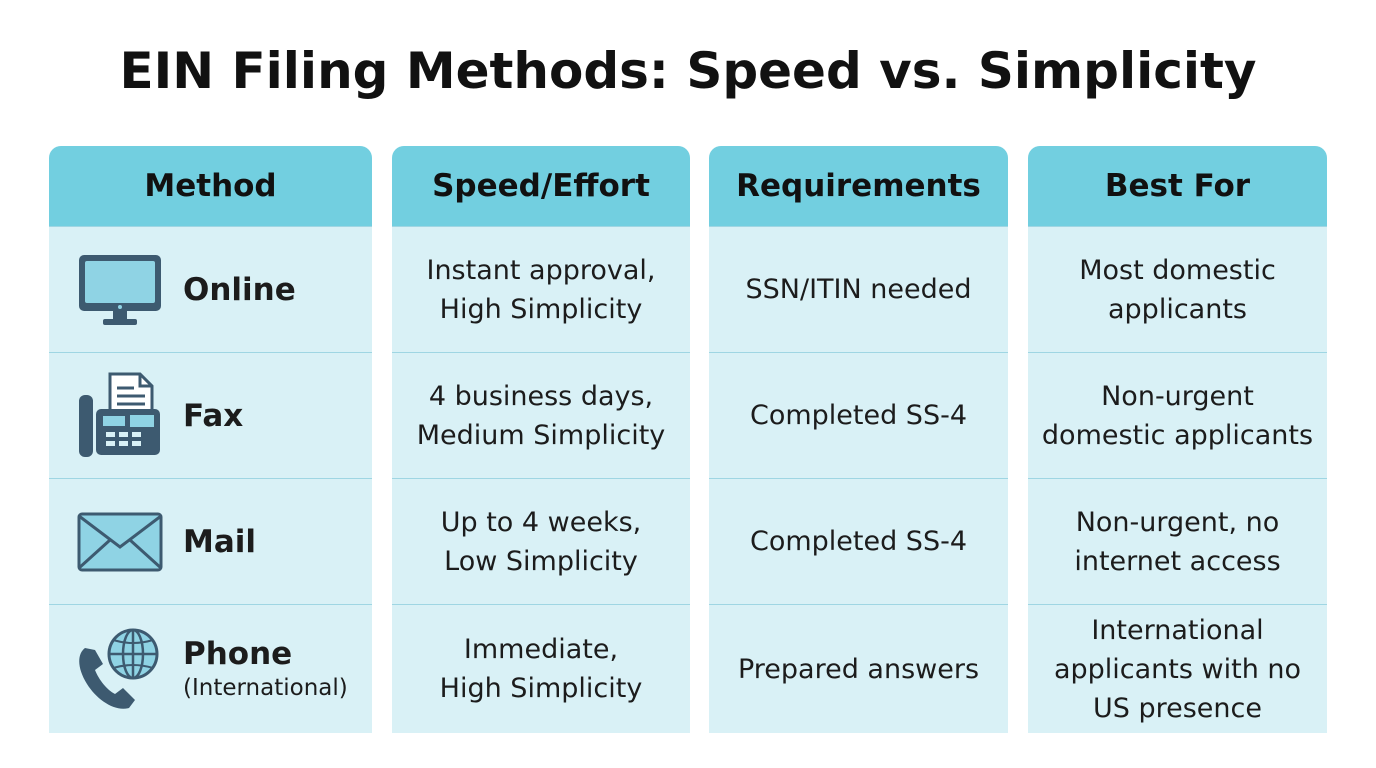  I want to click on speed-cell: Up to 4 weeks, Low Simplicity, so click(541, 541).